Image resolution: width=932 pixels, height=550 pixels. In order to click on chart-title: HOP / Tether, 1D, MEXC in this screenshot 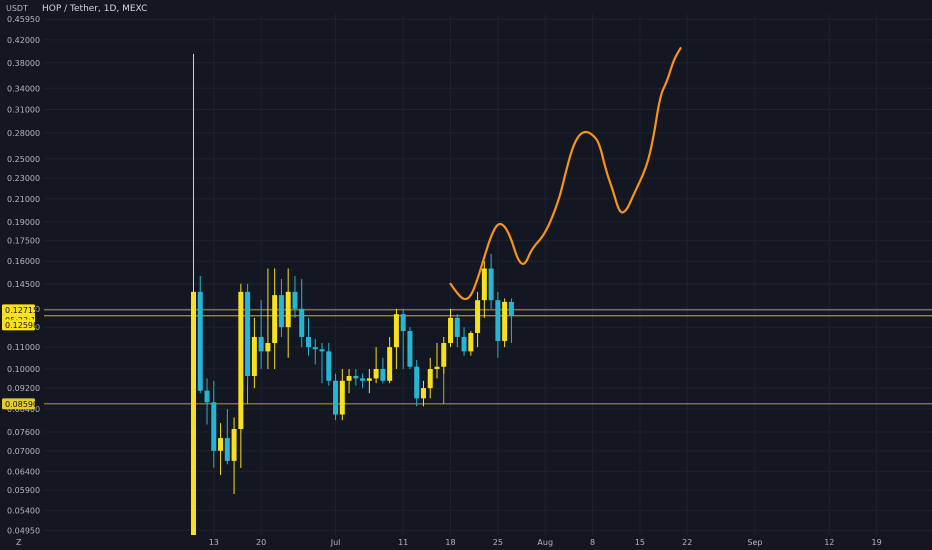, I will do `click(95, 9)`.